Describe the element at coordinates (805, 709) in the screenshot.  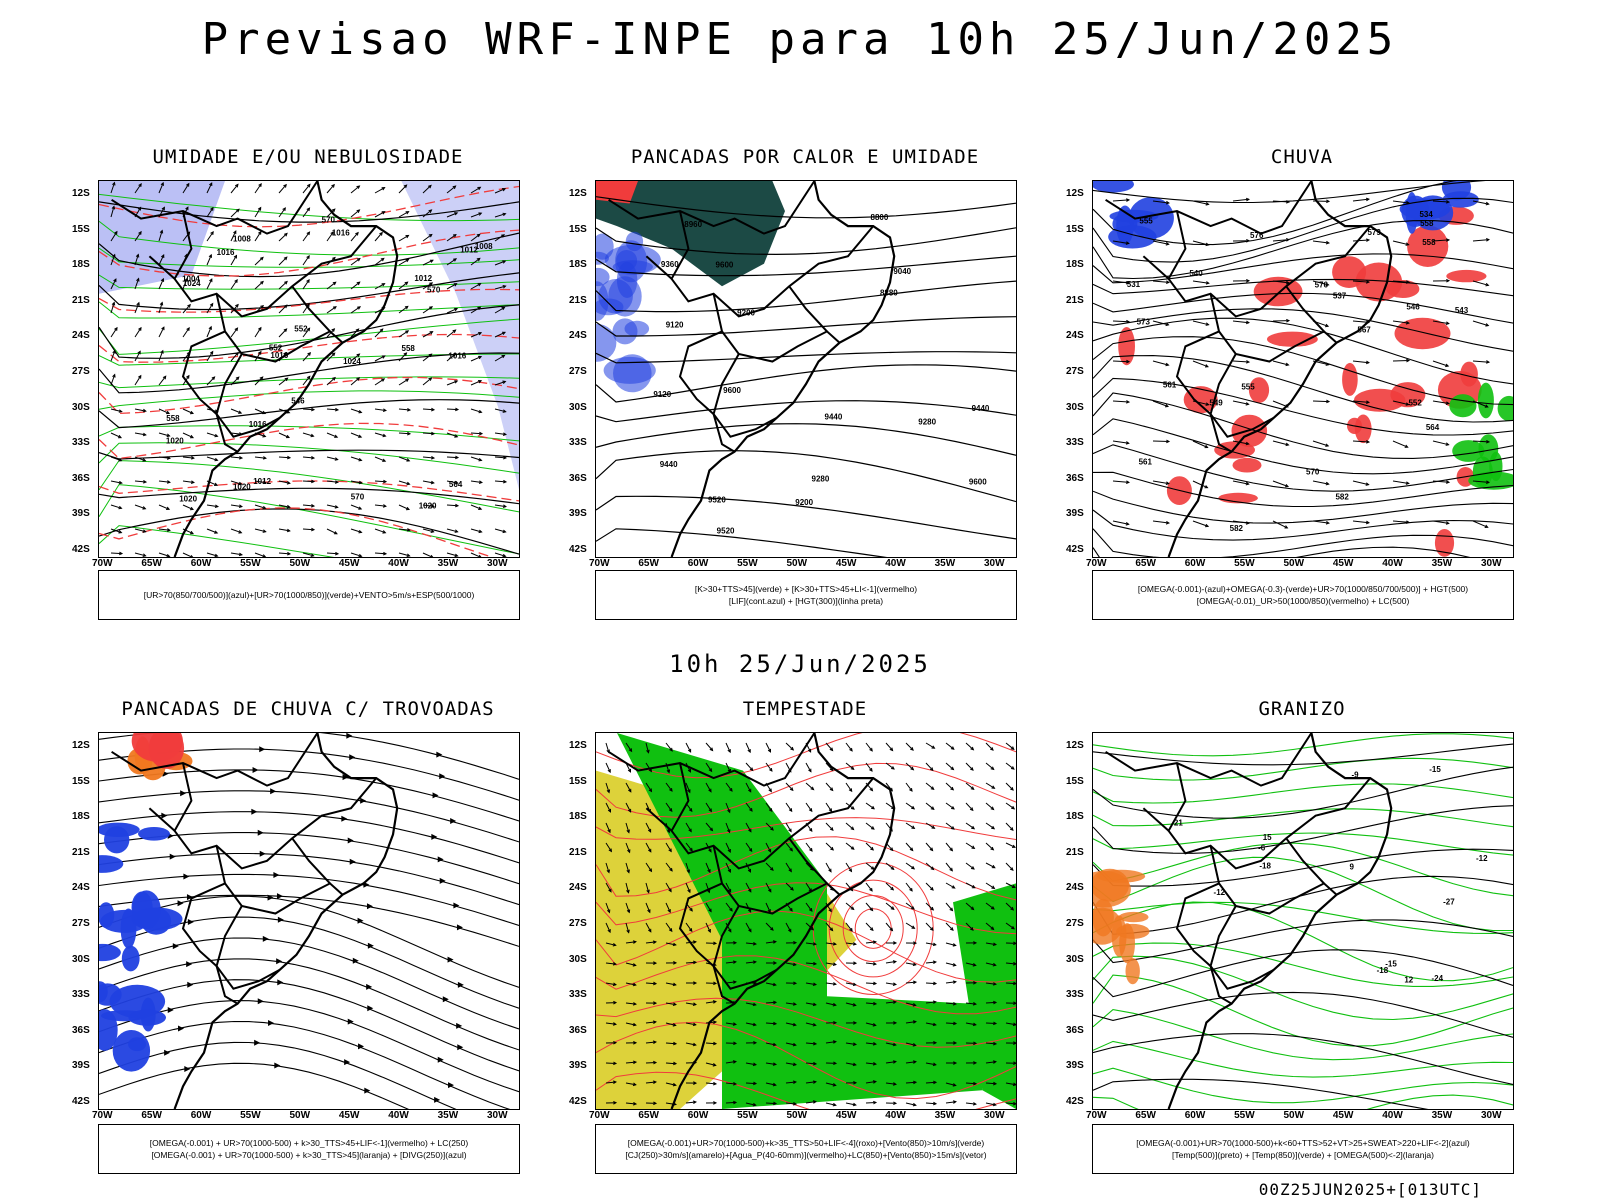
I see `panel-title: TEMPESTADE` at that location.